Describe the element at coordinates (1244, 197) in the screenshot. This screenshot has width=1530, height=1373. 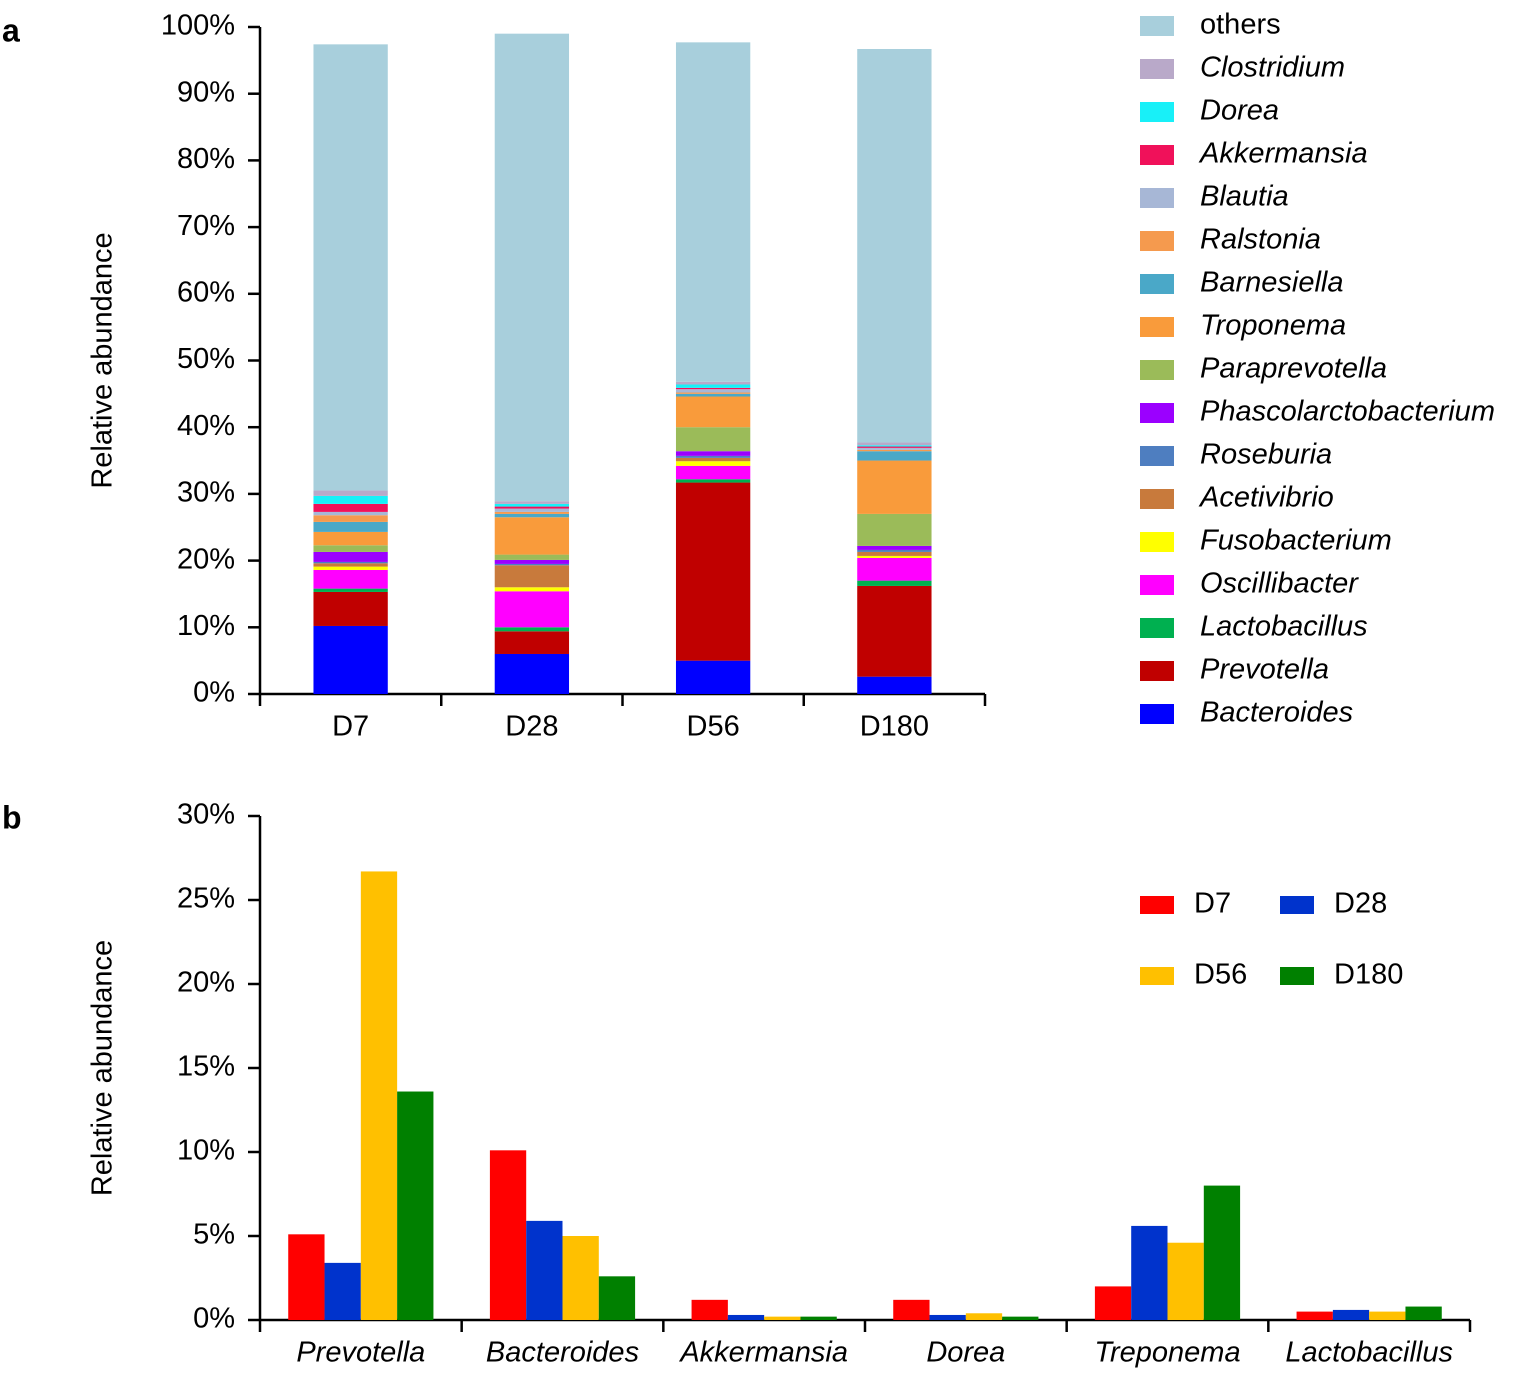
I see `legend-label: Blautia` at that location.